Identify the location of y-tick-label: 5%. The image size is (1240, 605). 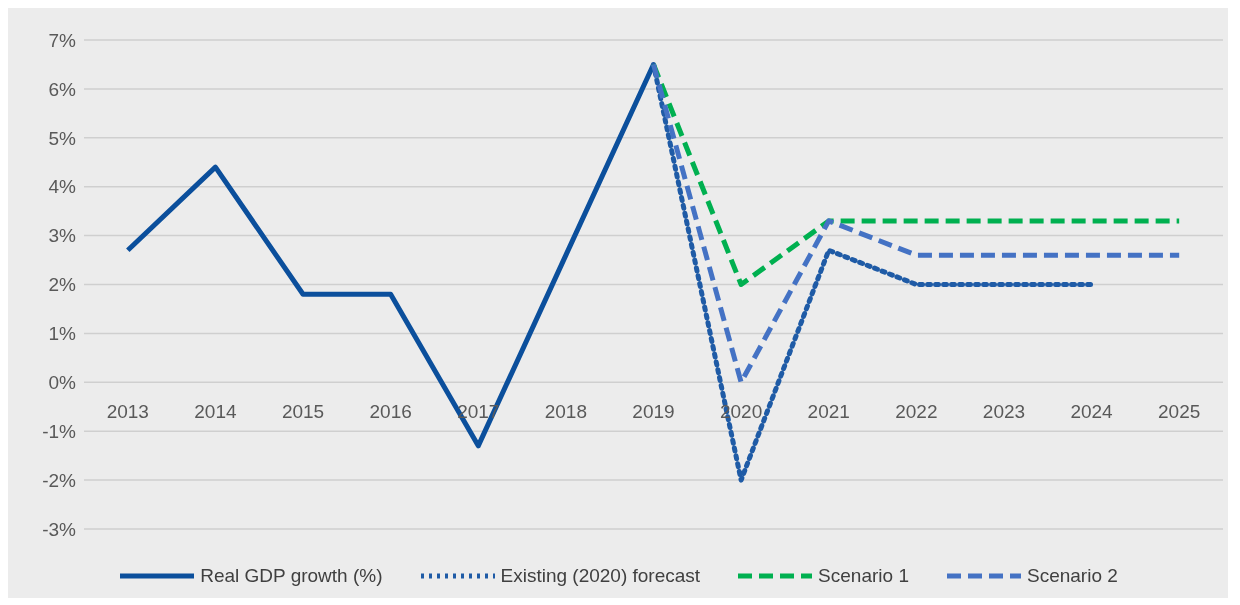
(62, 138).